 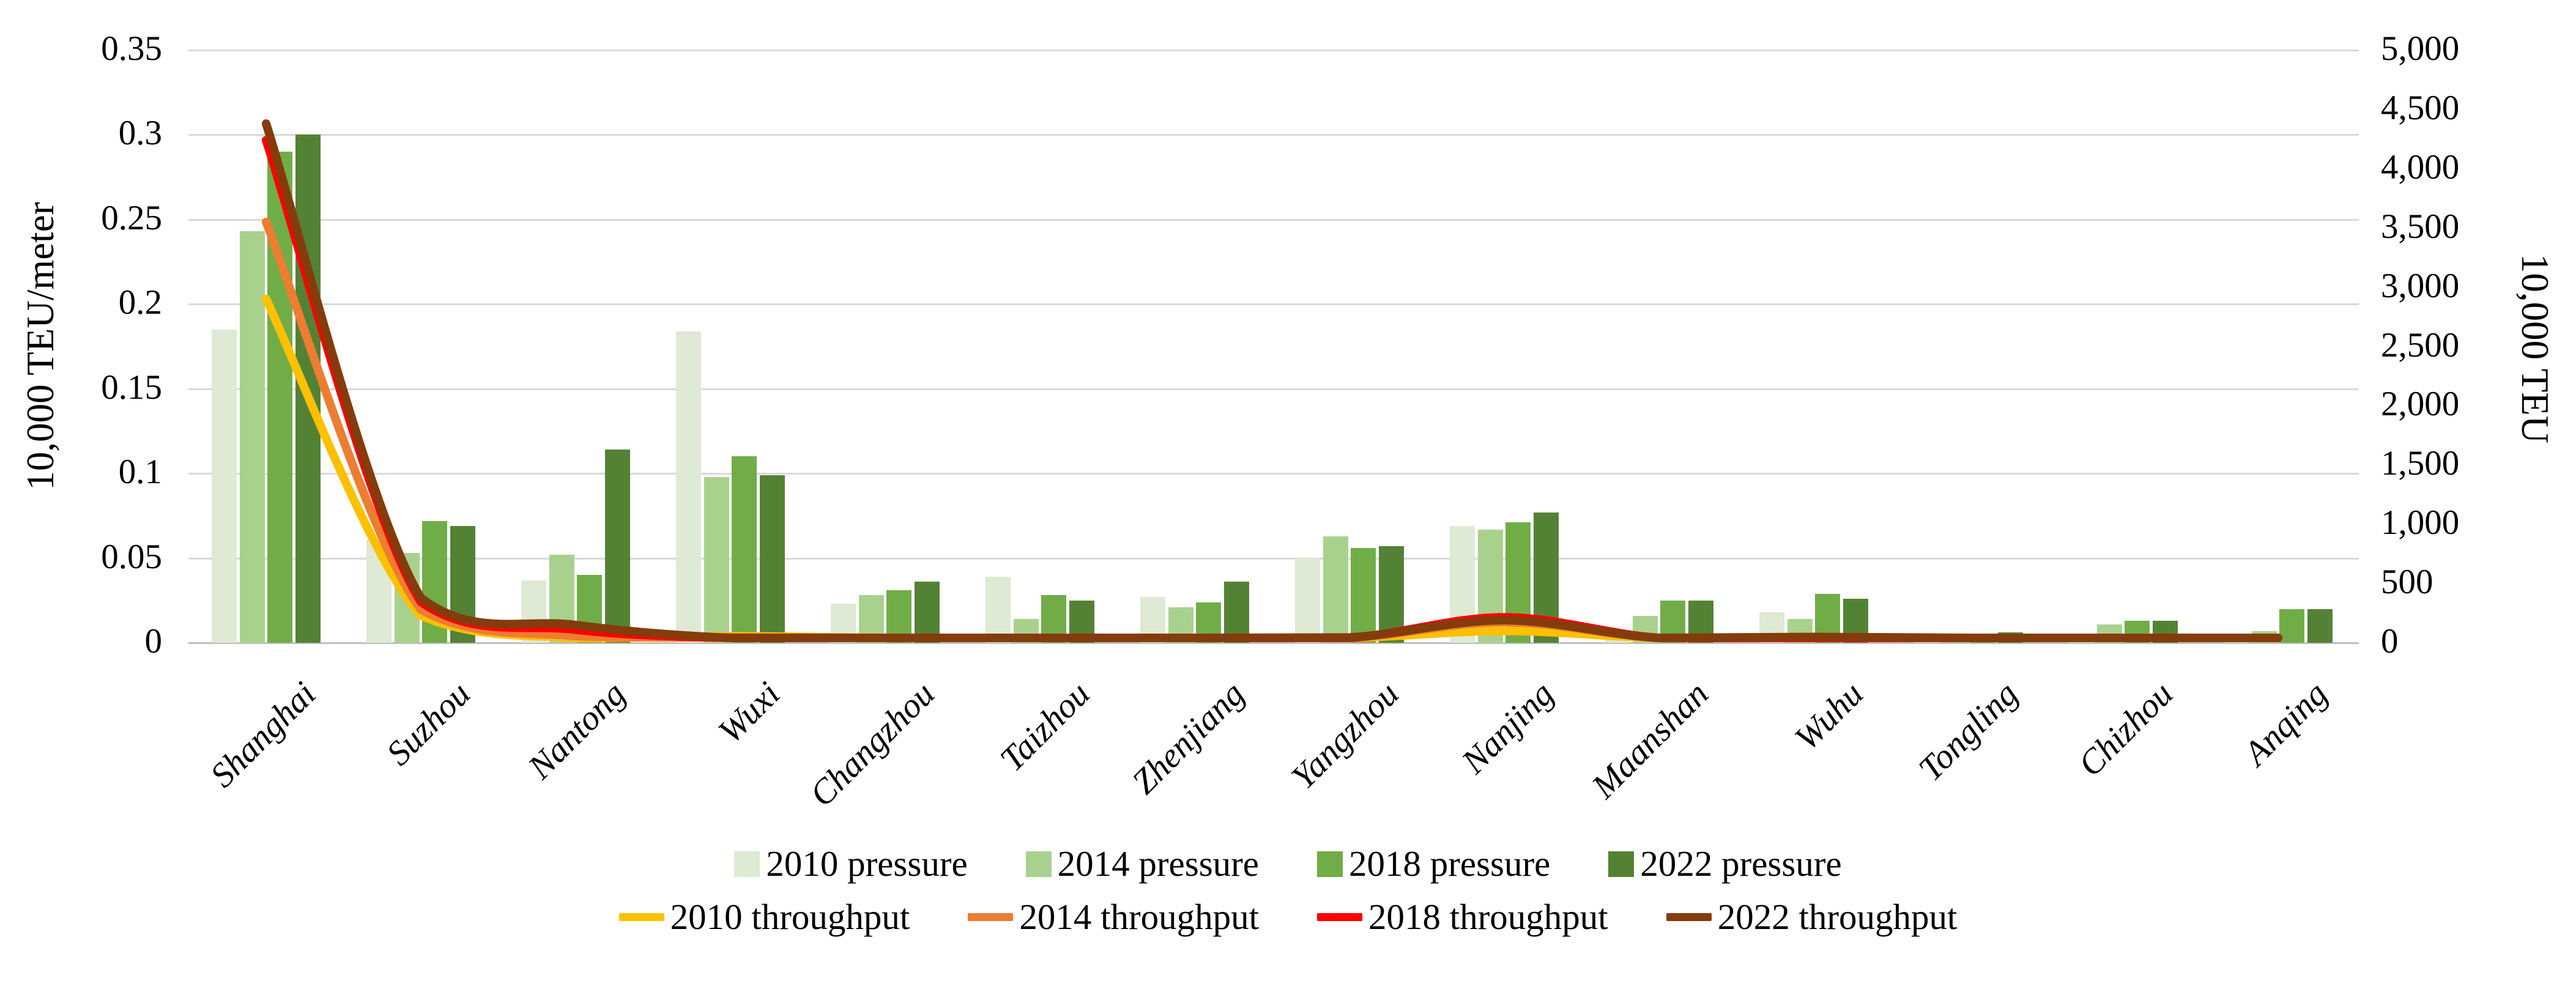 I want to click on x-axis-label-Yangzhou: Yangzhou, so click(x=1345, y=735).